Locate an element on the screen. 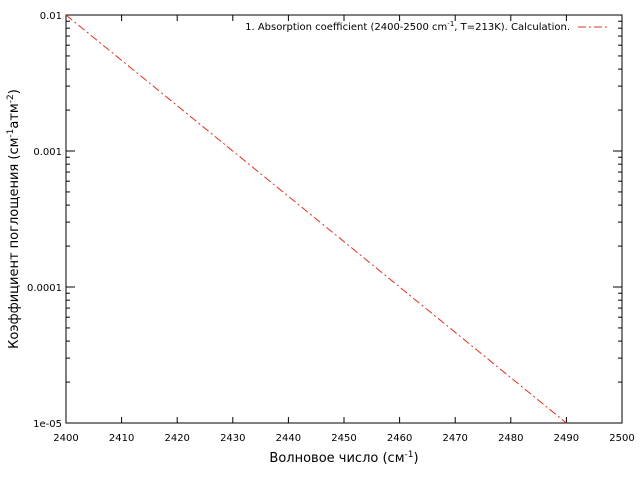 This screenshot has height=480, width=640. x-tick-label: 2400 is located at coordinates (65, 438).